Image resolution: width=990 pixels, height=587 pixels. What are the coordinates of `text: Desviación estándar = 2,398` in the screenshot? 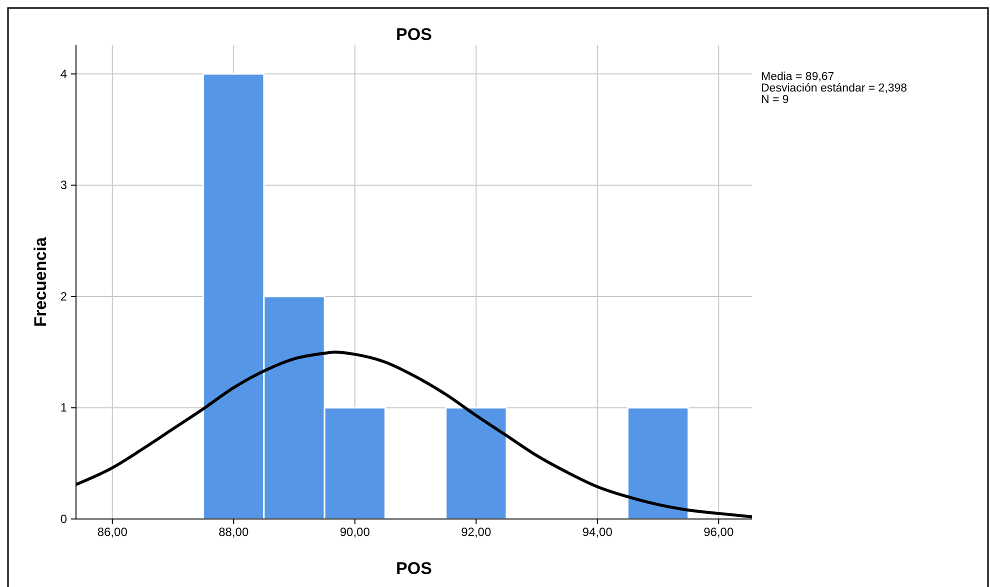 It's located at (834, 88).